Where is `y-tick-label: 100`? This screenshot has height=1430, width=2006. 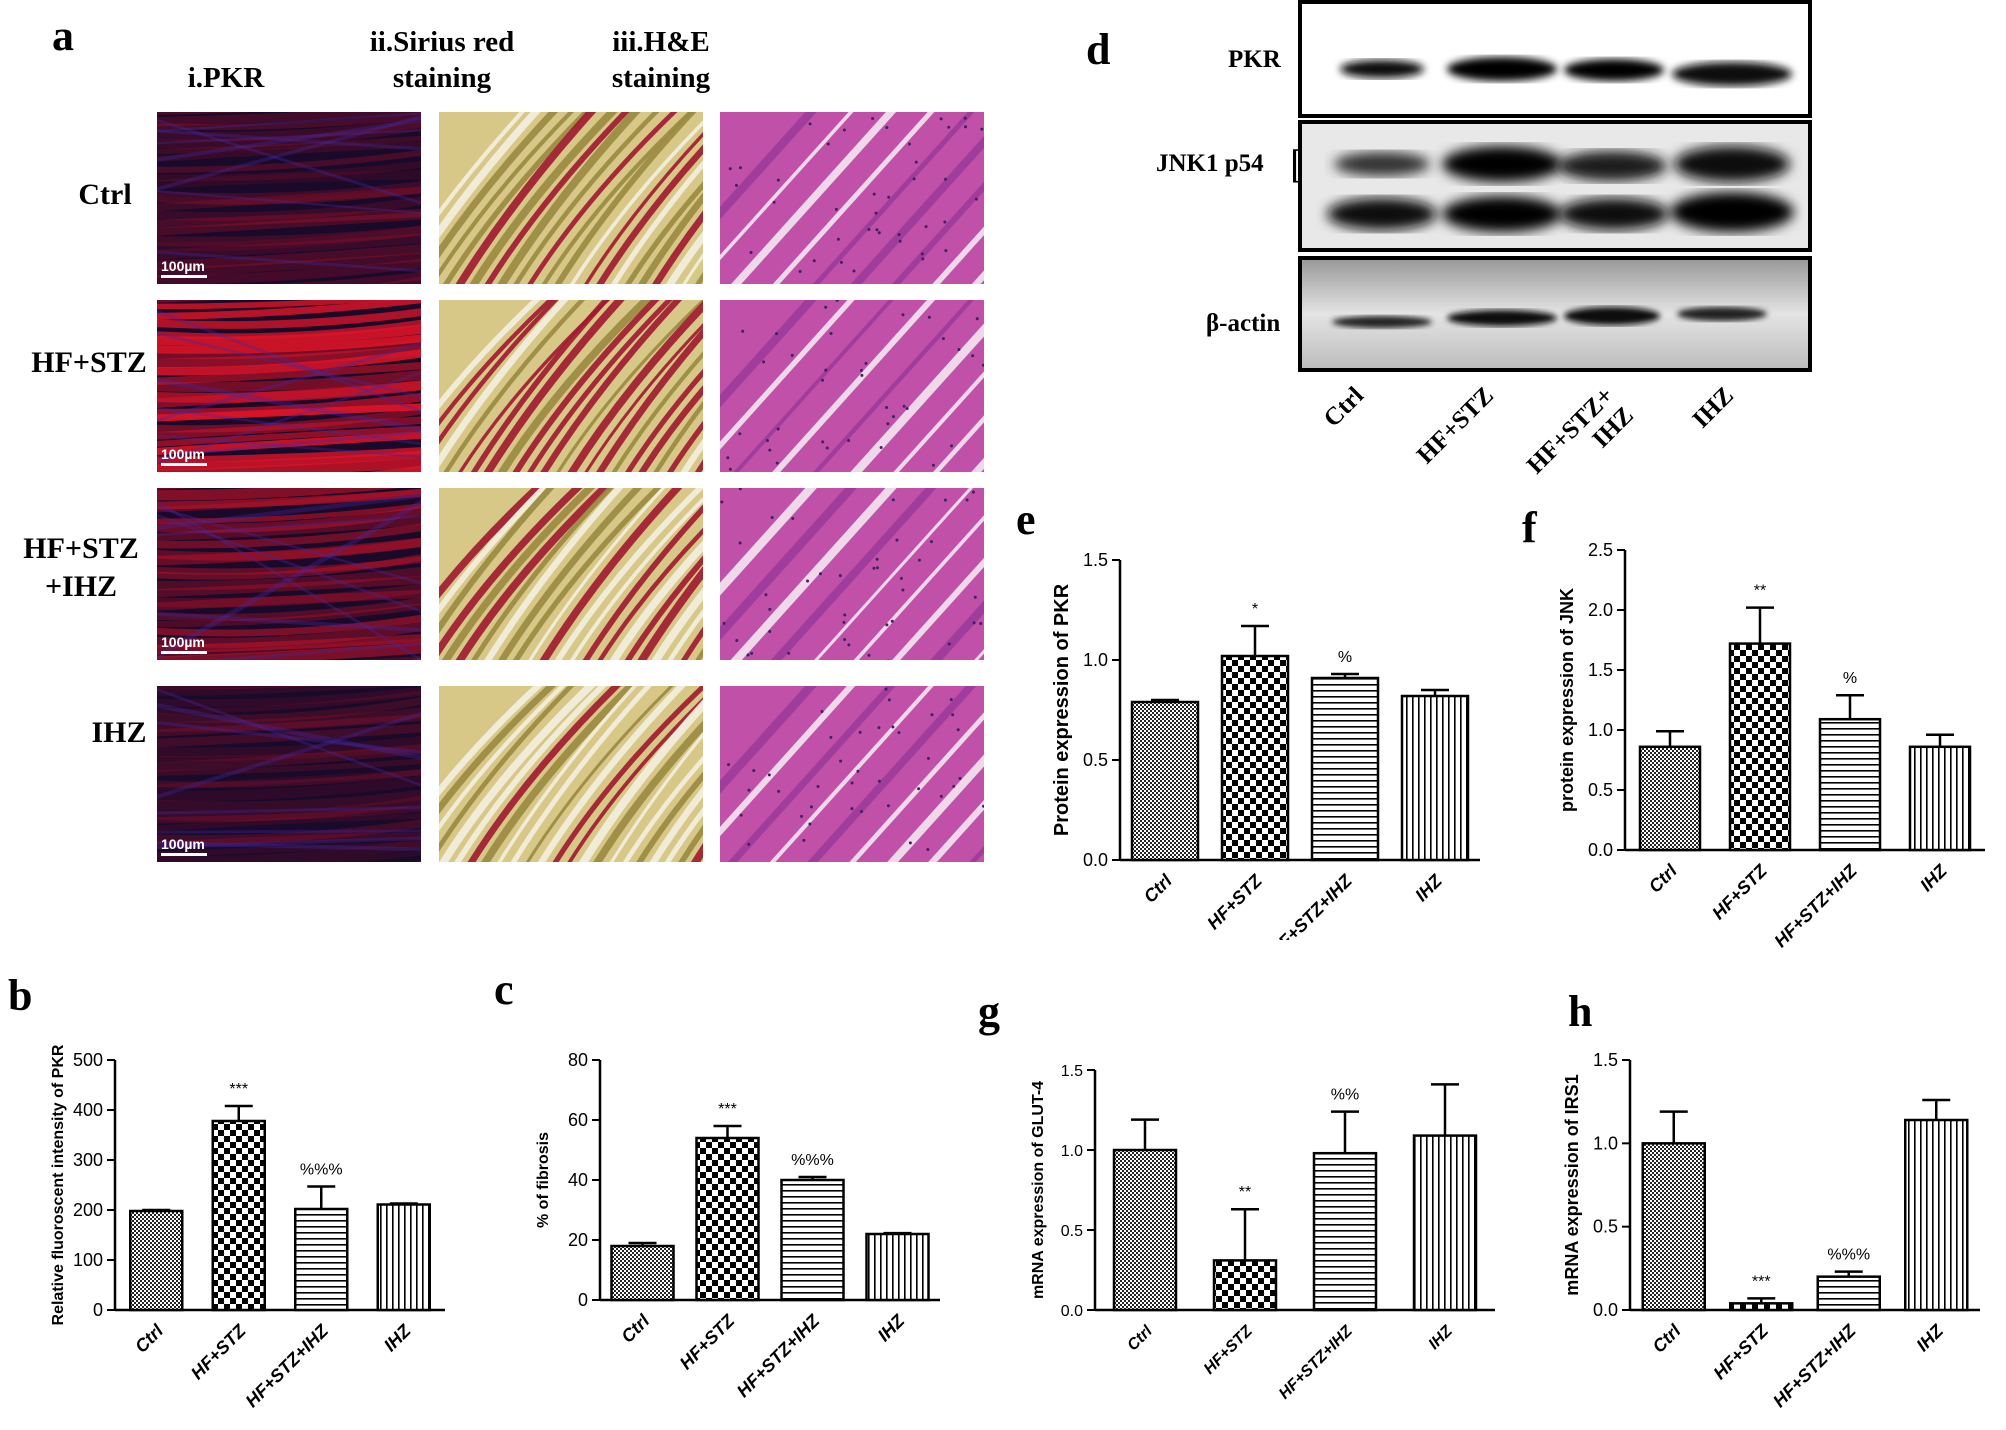
y-tick-label: 100 is located at coordinates (88, 1260).